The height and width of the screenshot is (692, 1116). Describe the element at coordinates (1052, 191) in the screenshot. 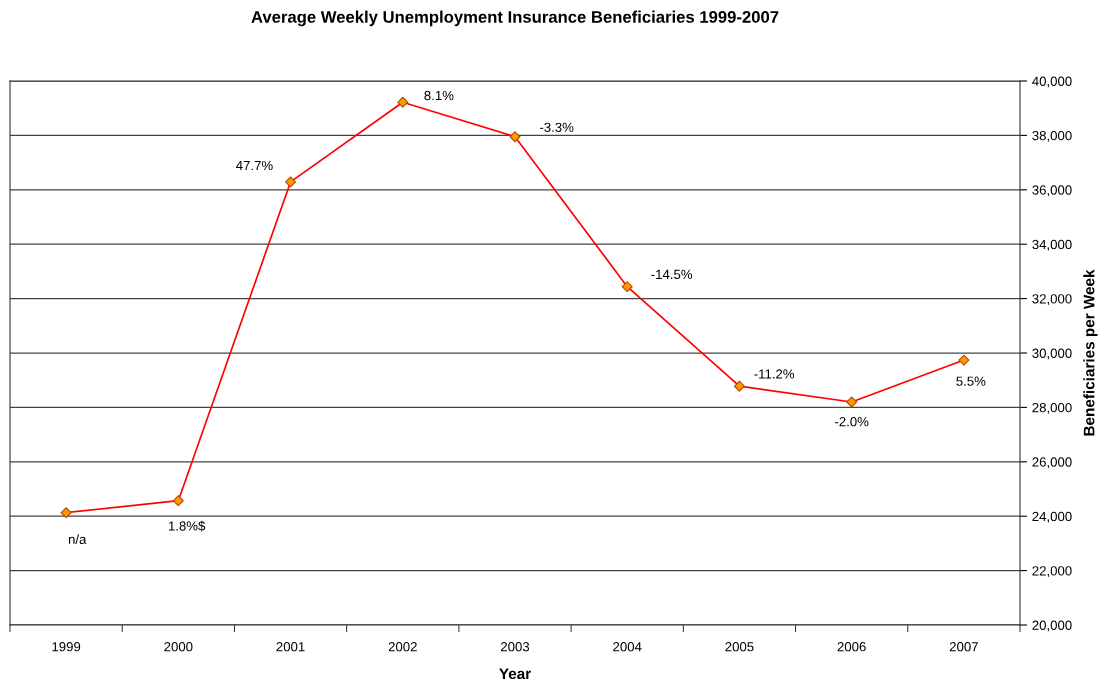

I see `y-tick-label: 36,000` at that location.